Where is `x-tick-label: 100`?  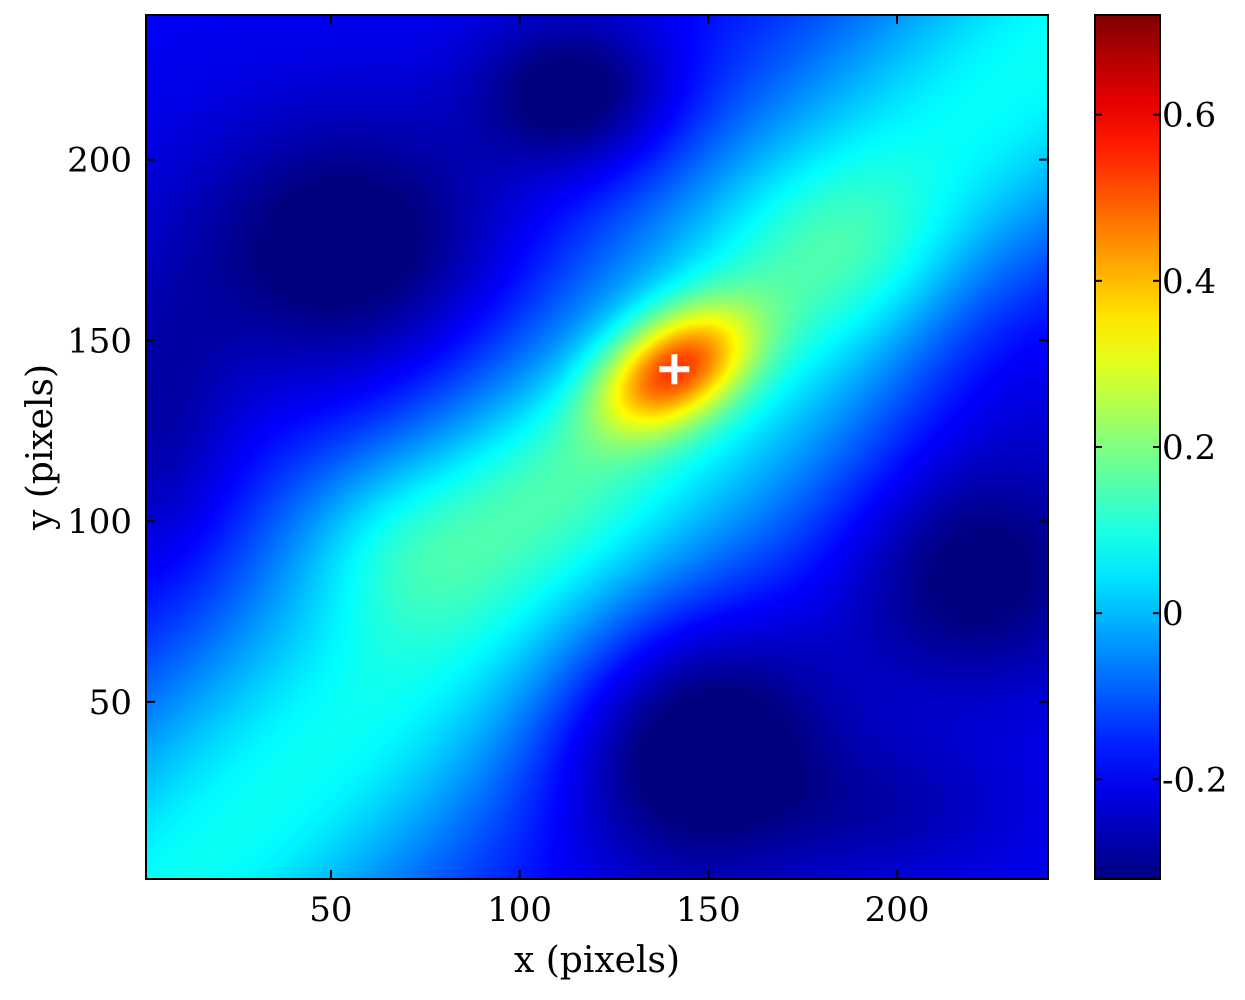 x-tick-label: 100 is located at coordinates (519, 910).